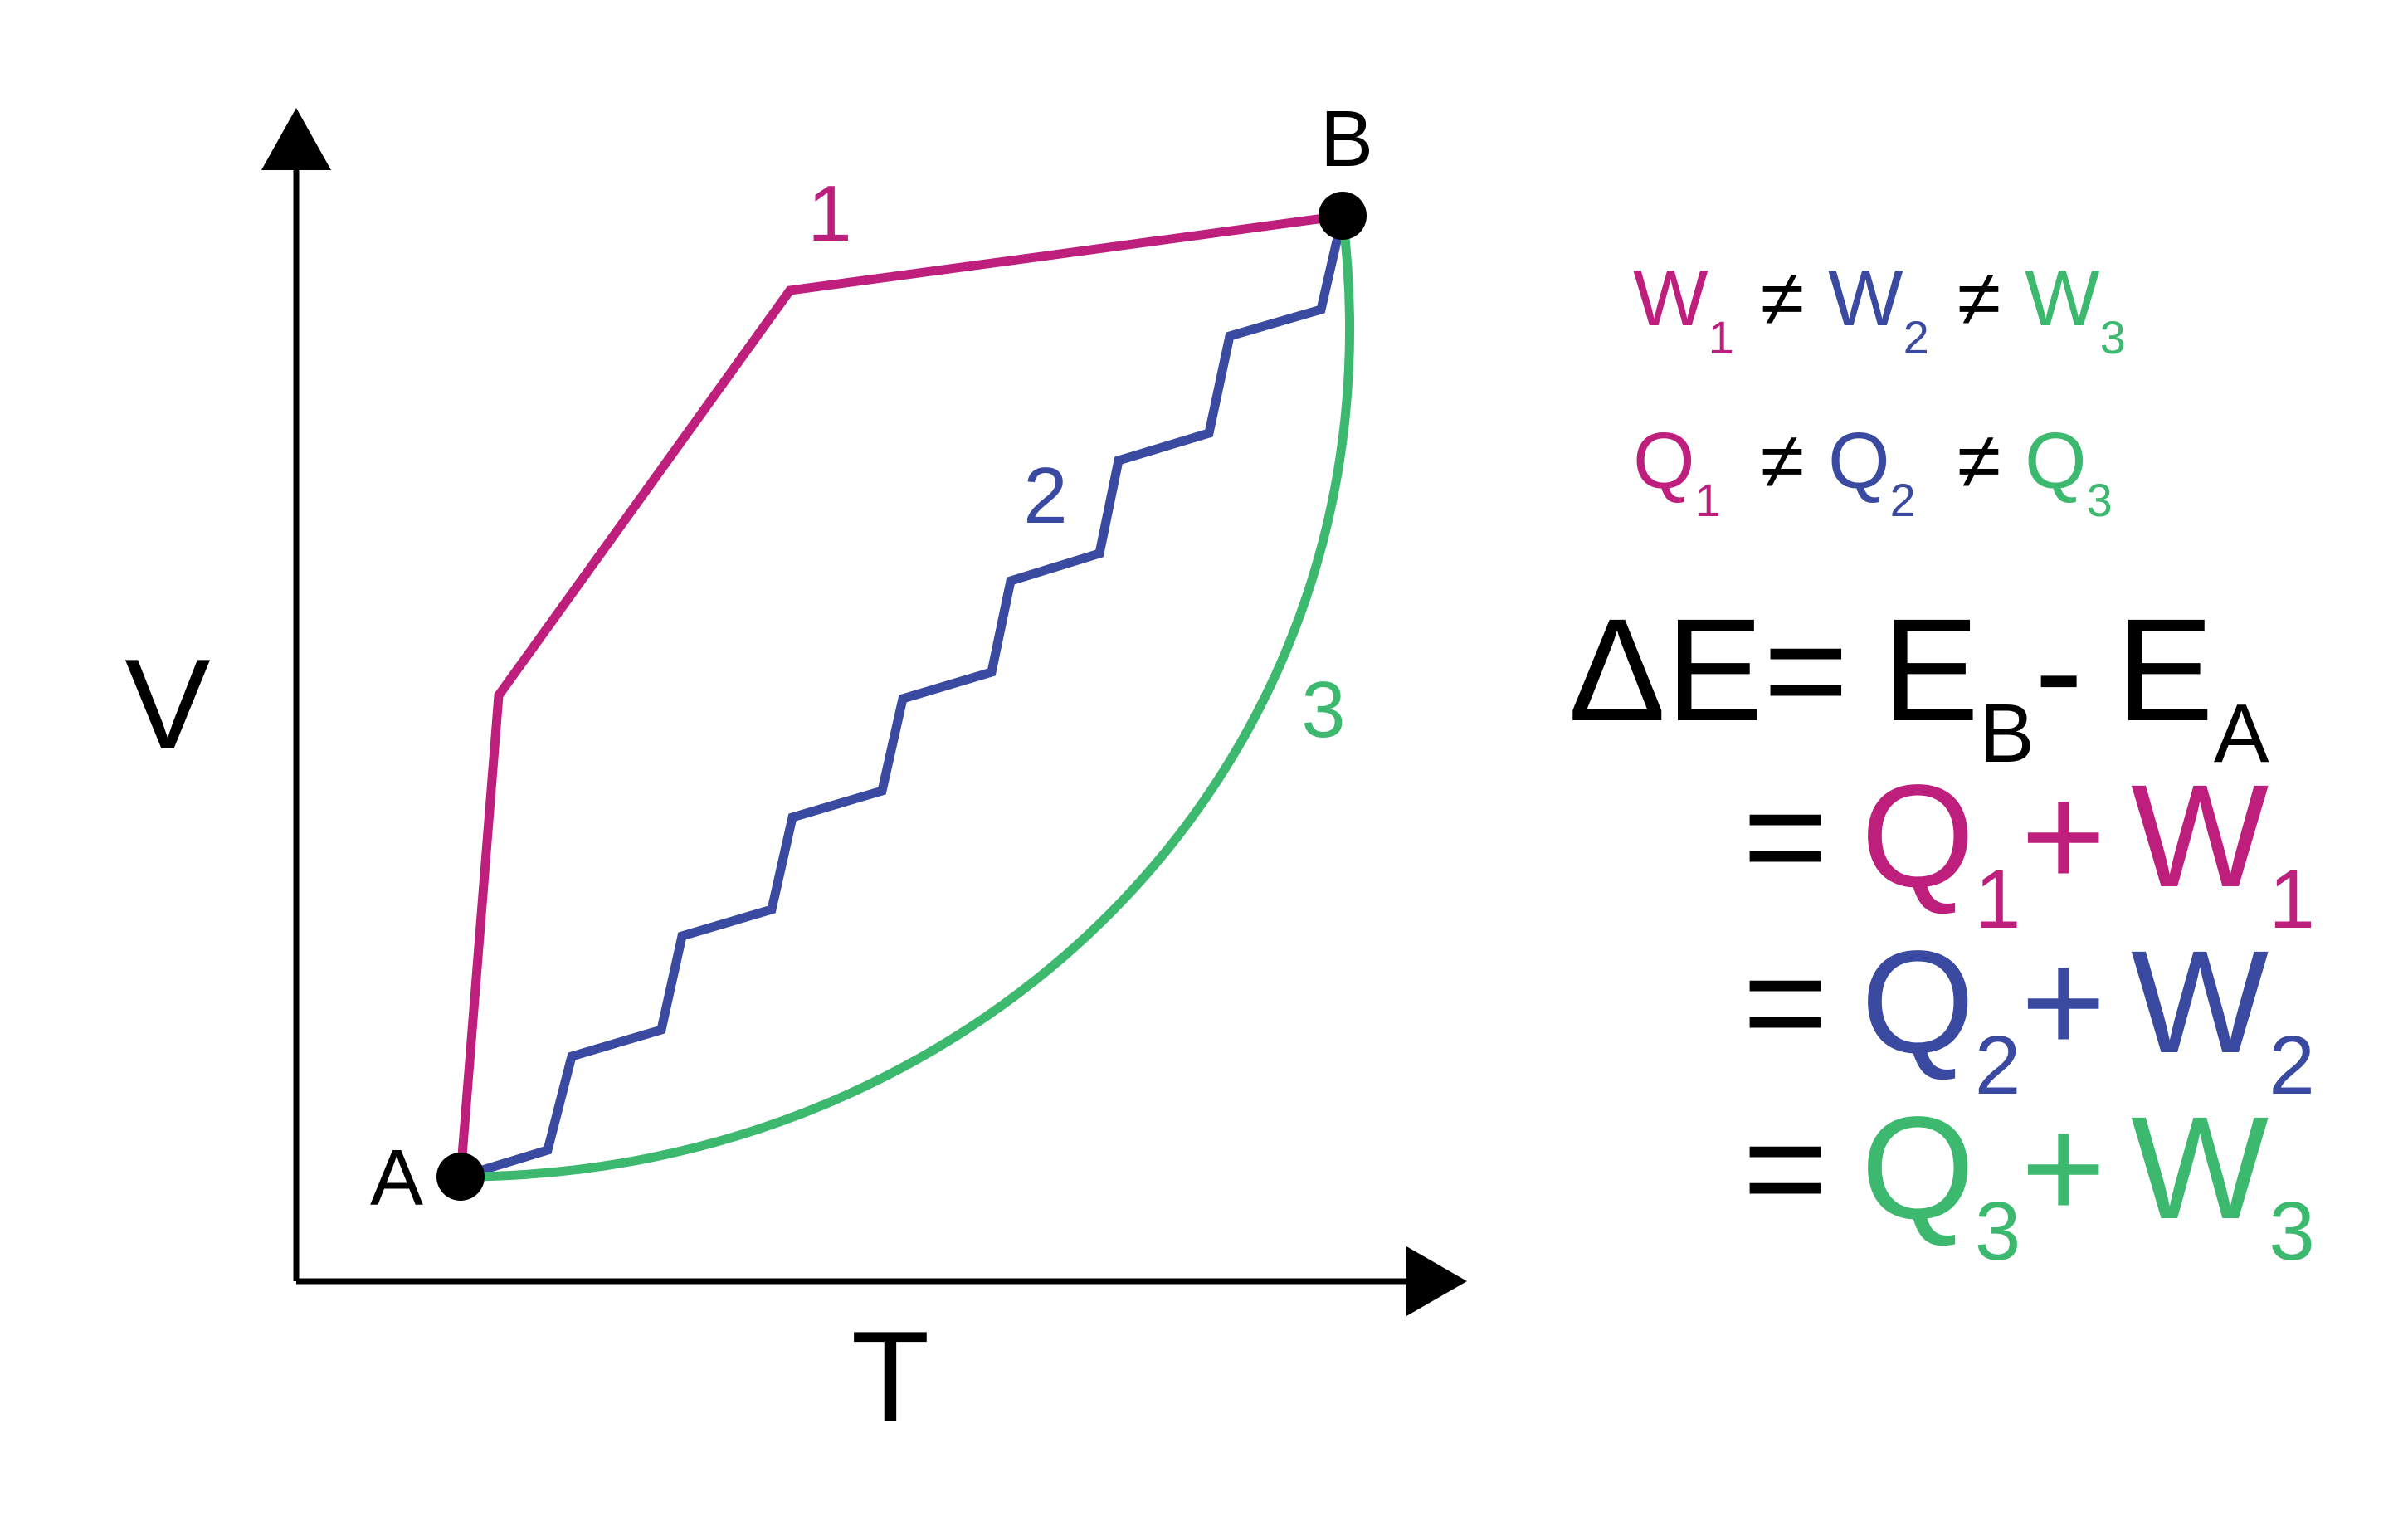 The width and height of the screenshot is (2408, 1526). I want to click on w2-symbol: W, so click(1865, 298).